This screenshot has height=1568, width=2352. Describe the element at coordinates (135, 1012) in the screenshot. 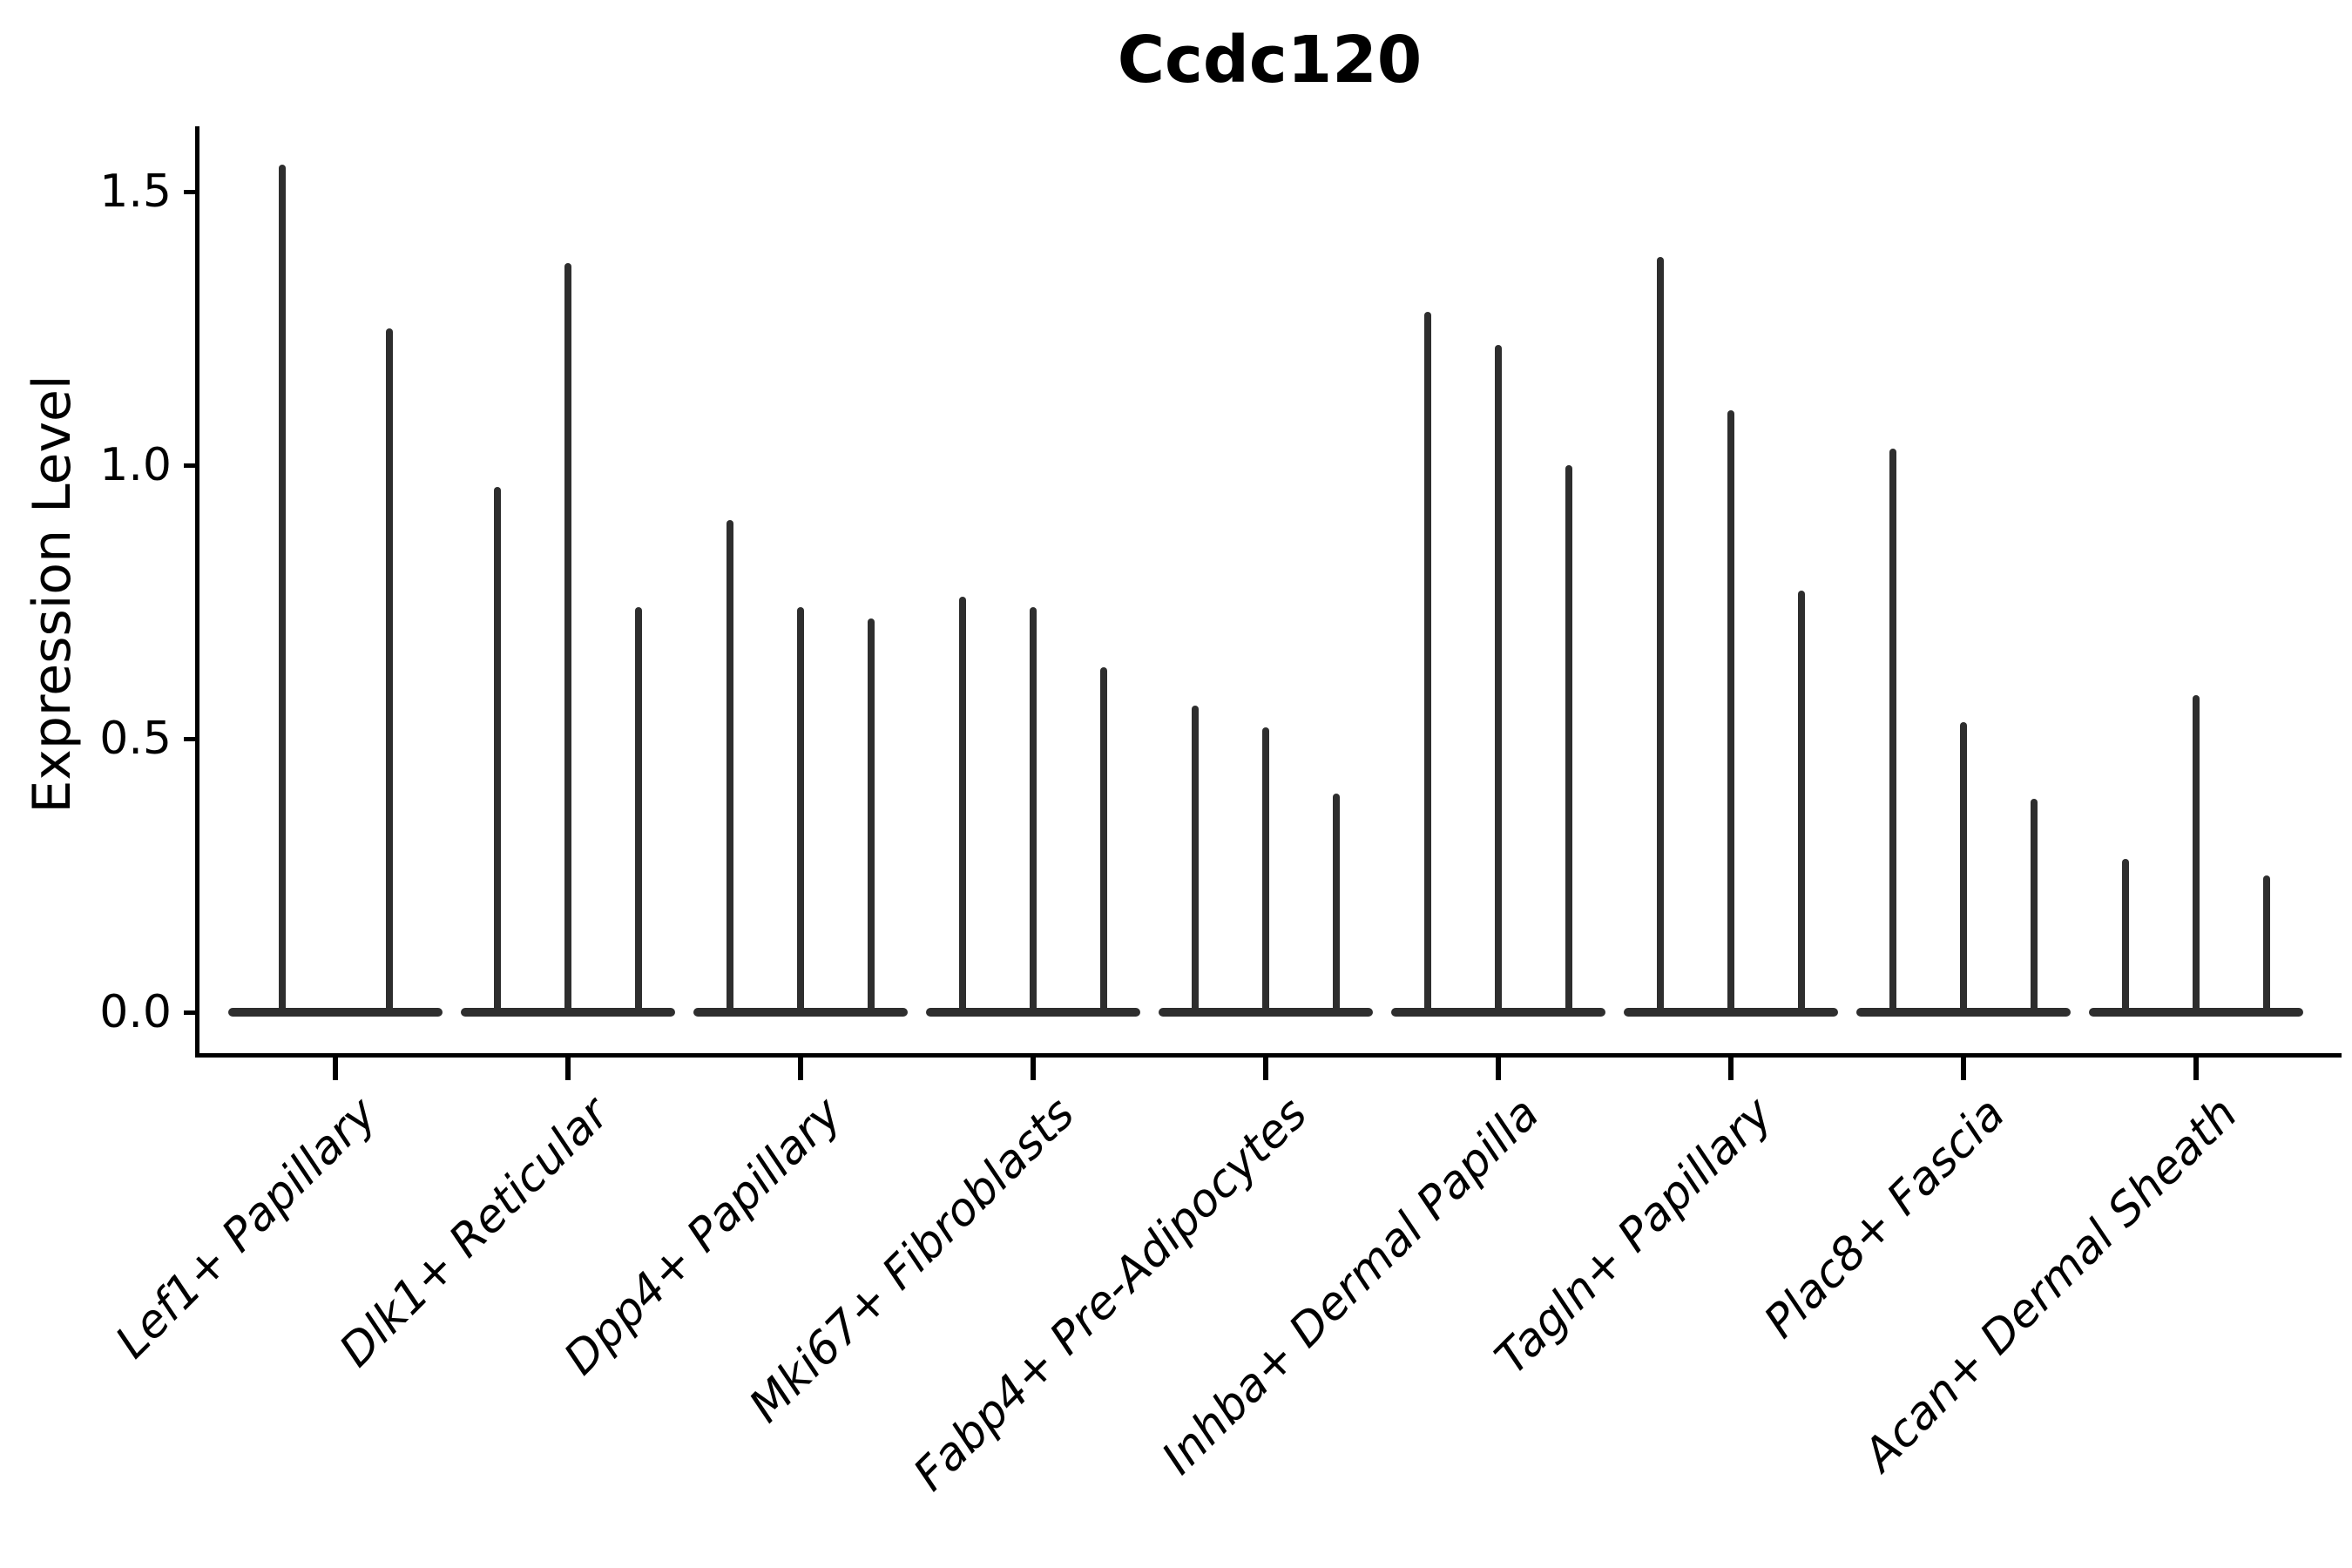

I see `y-tick-label: 0.0` at that location.